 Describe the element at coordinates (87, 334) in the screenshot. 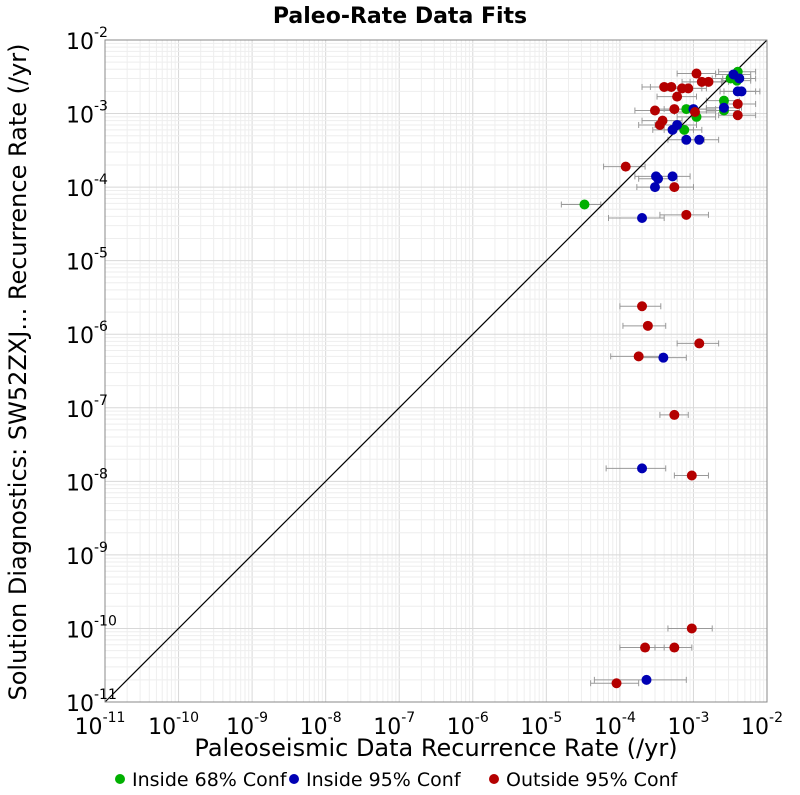

I see `y-tick-label: 10⁻⁶` at that location.